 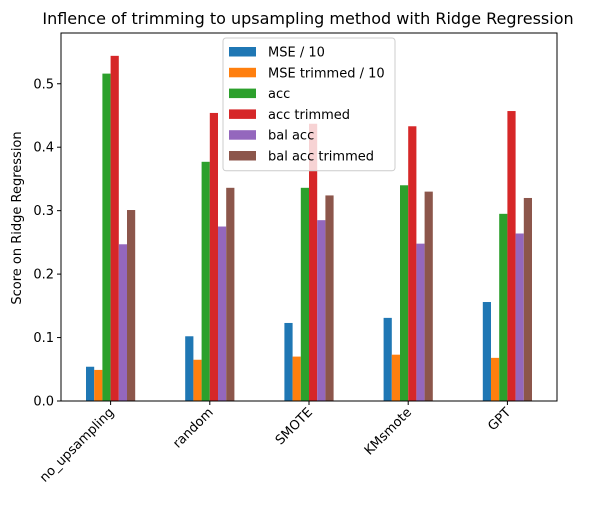 I want to click on x-tick-label: GPT, so click(x=499, y=419).